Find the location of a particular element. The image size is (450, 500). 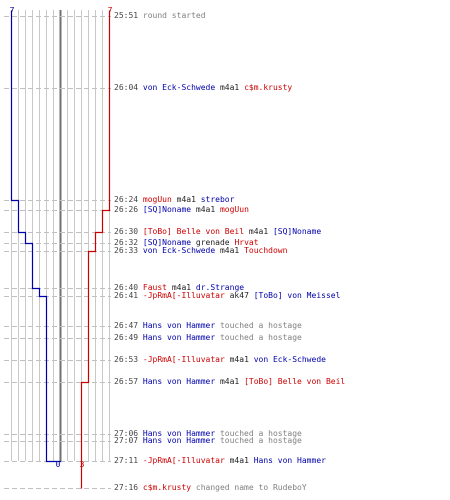

event-row: 26:24 mogUun m4a1 strebor is located at coordinates (174, 199).